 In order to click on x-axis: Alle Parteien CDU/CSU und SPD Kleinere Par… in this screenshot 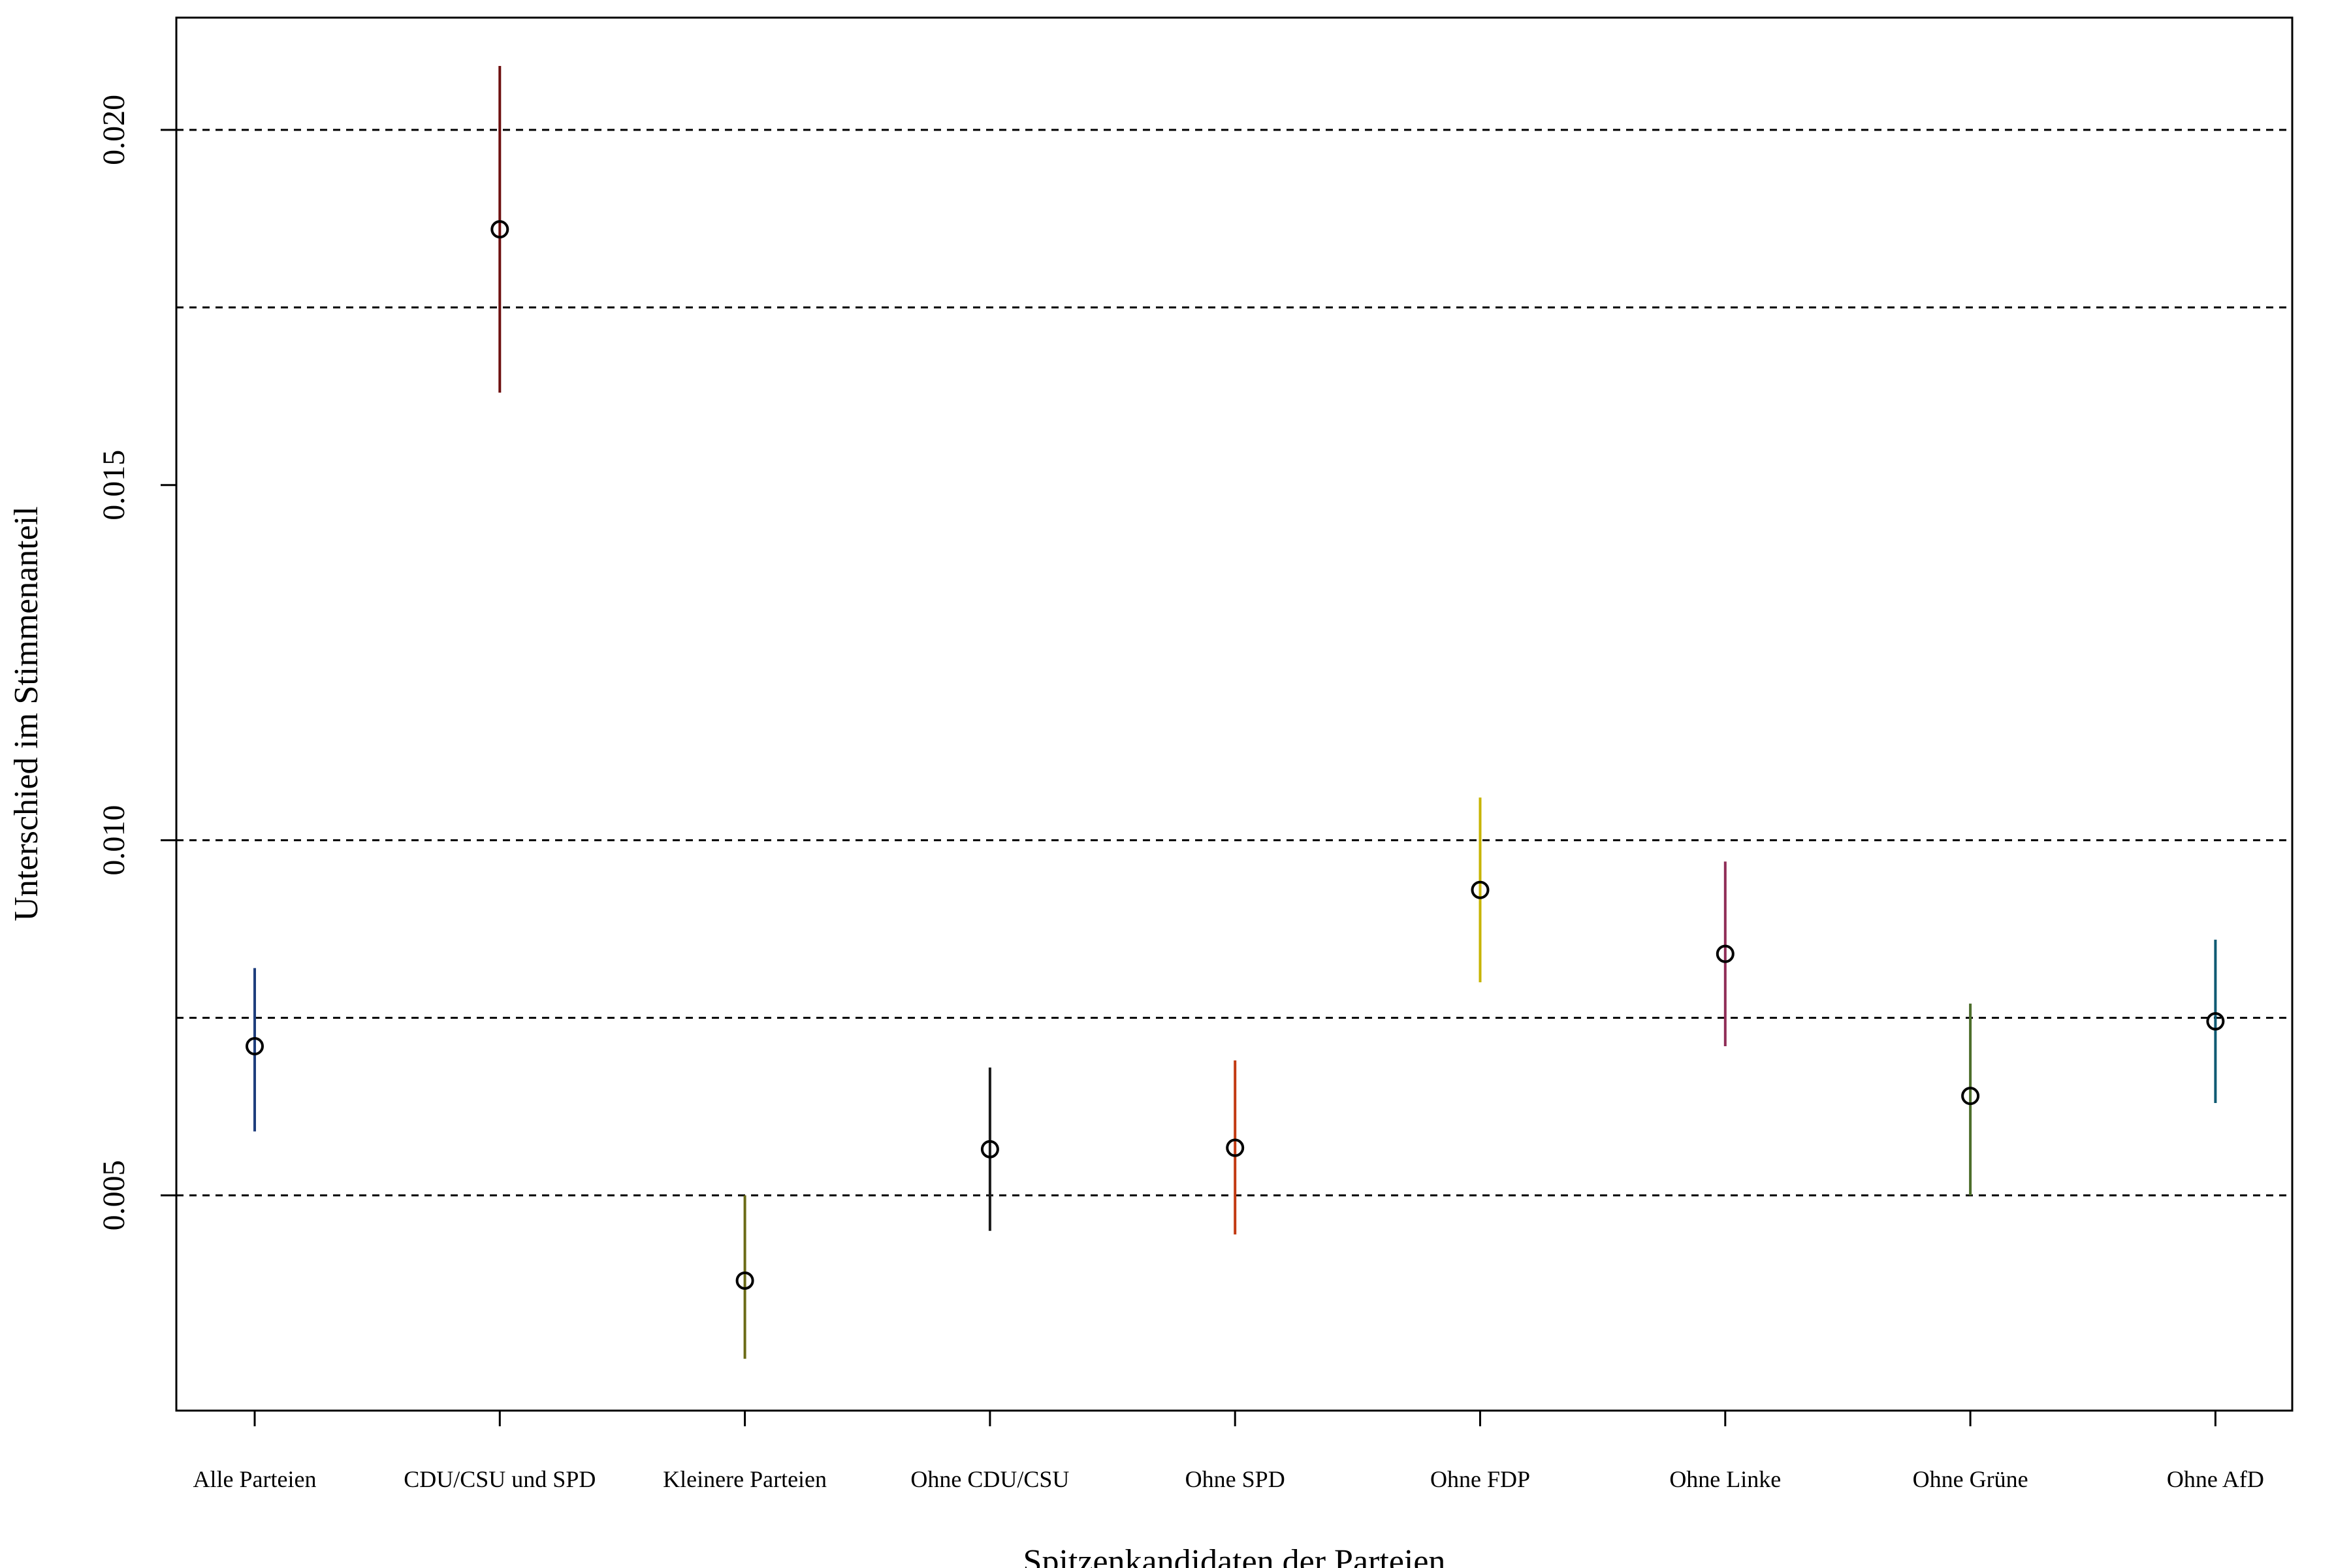, I will do `click(1228, 1451)`.